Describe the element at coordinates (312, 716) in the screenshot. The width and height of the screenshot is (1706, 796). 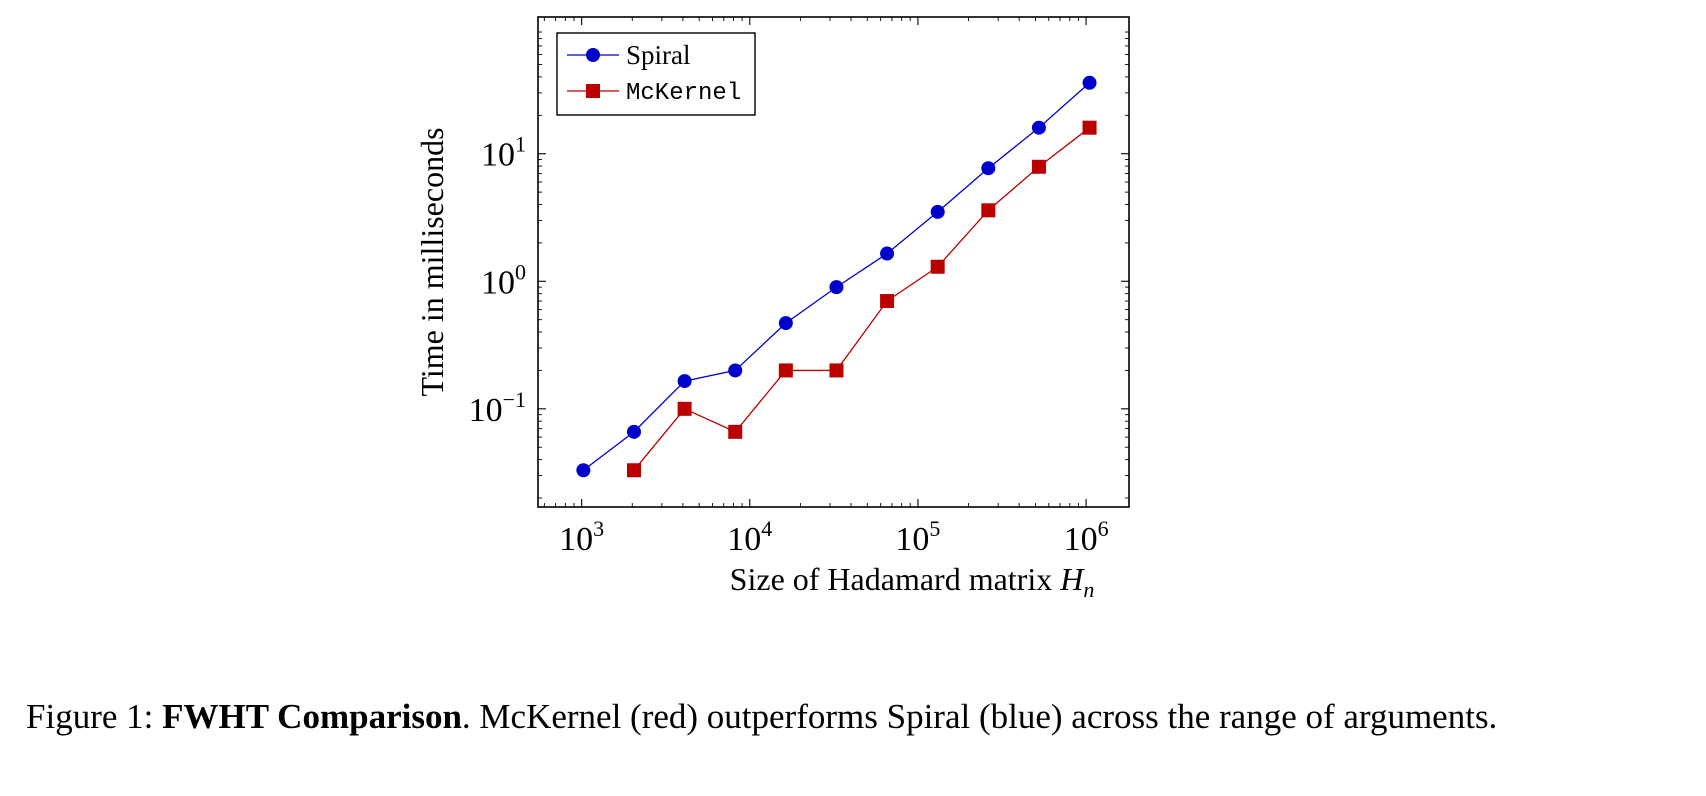
I see `caption-bold: FWHT Comparison` at that location.